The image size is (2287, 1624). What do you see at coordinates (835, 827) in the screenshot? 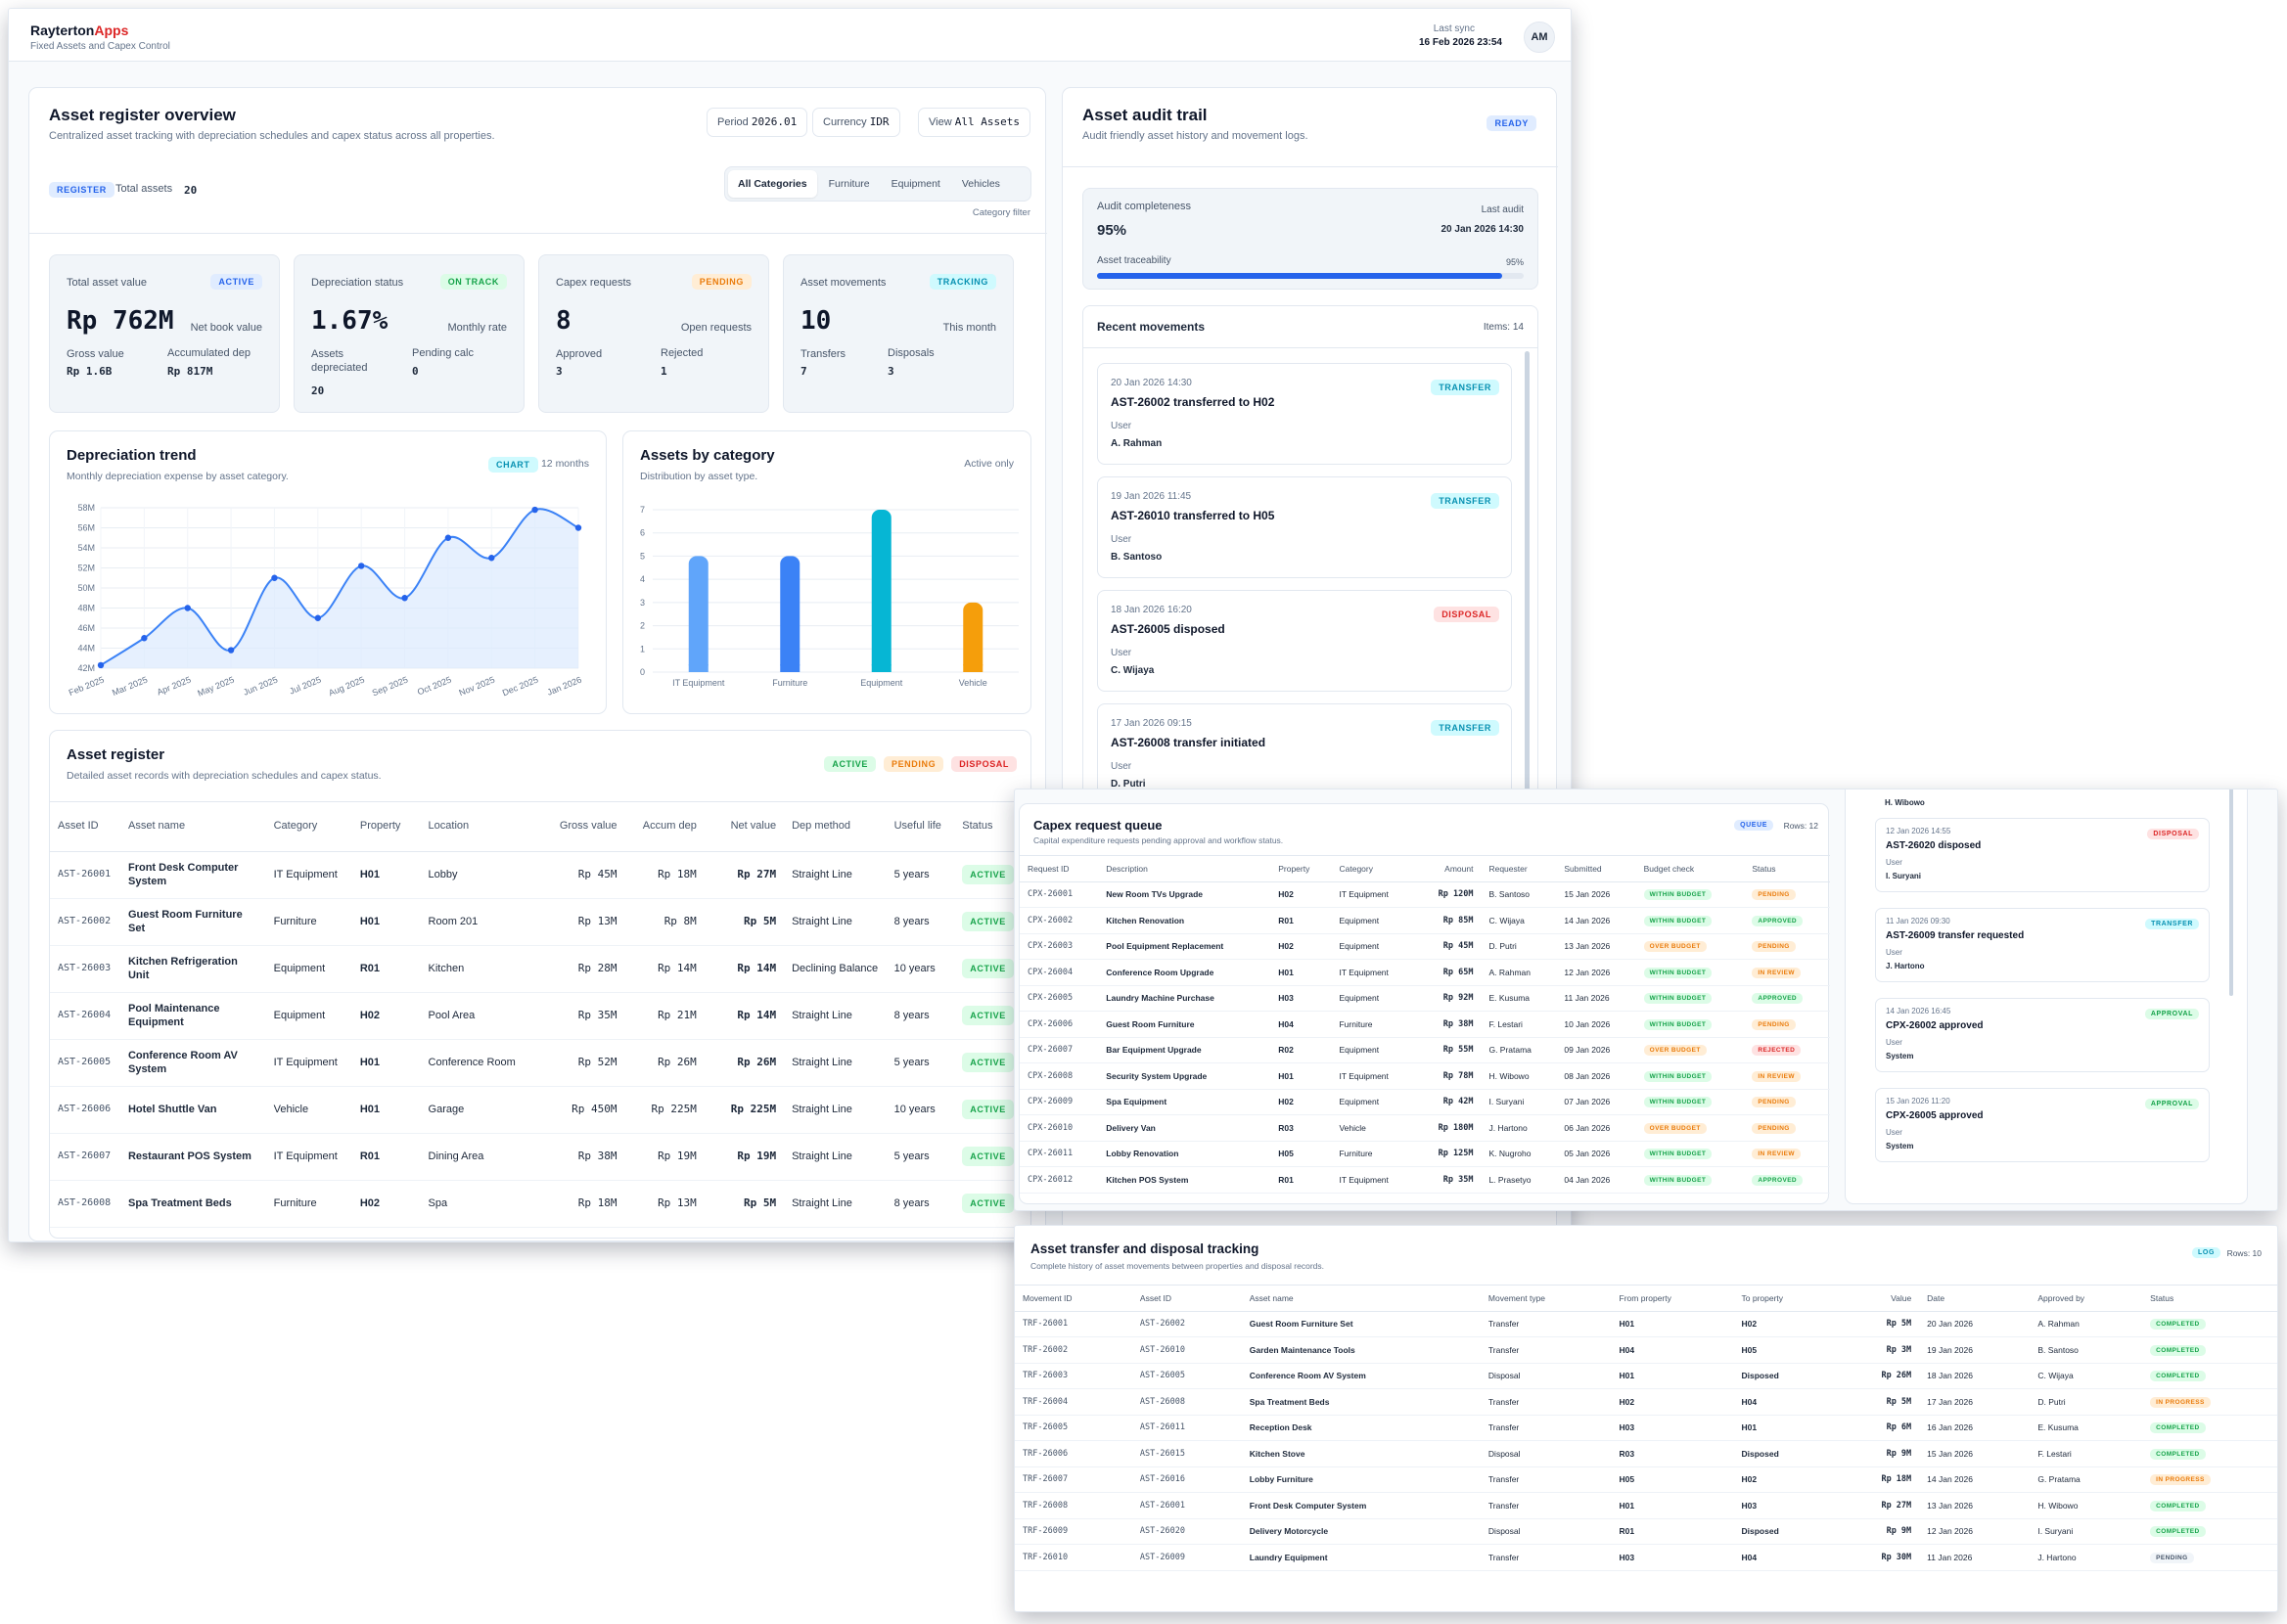
I see `column-header: Dep method` at bounding box center [835, 827].